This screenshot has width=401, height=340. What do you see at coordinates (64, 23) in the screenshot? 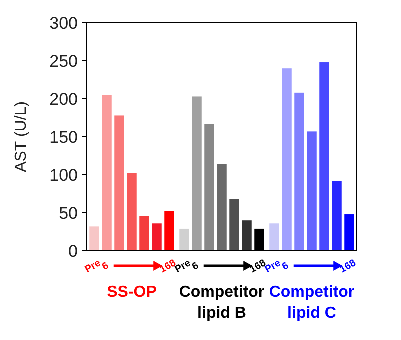
I see `y-tick-label: 300` at bounding box center [64, 23].